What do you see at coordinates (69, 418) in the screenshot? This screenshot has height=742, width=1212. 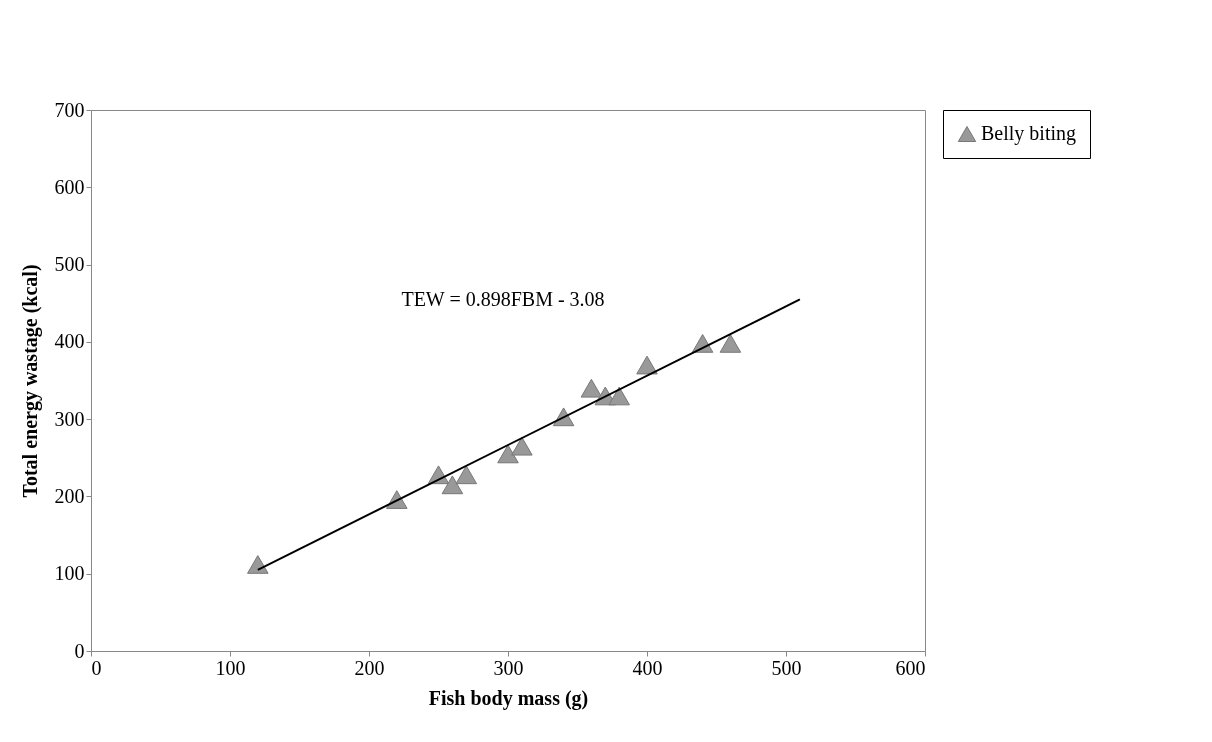 I see `y-tick-label: 300` at bounding box center [69, 418].